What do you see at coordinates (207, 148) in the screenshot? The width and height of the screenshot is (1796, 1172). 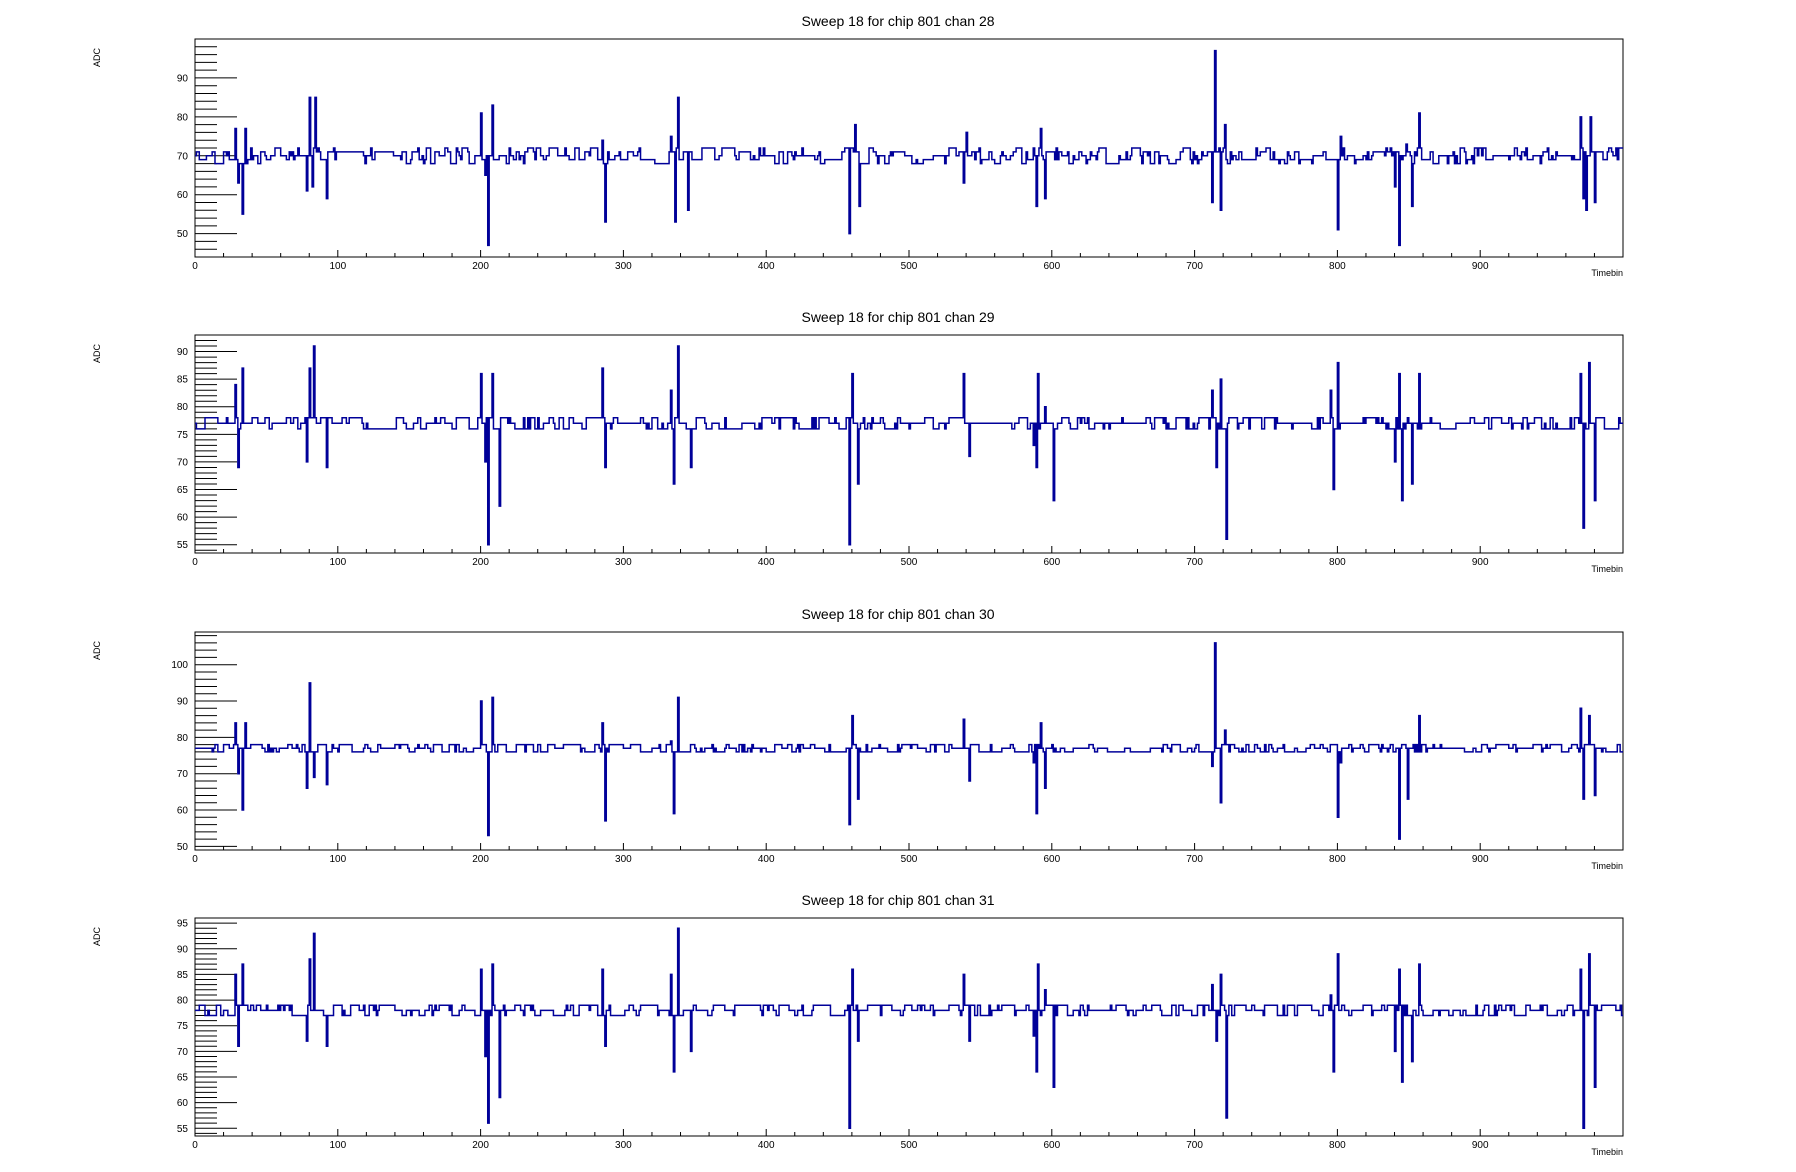 I see `y-axis-ticks: 50 60 70 80 90` at bounding box center [207, 148].